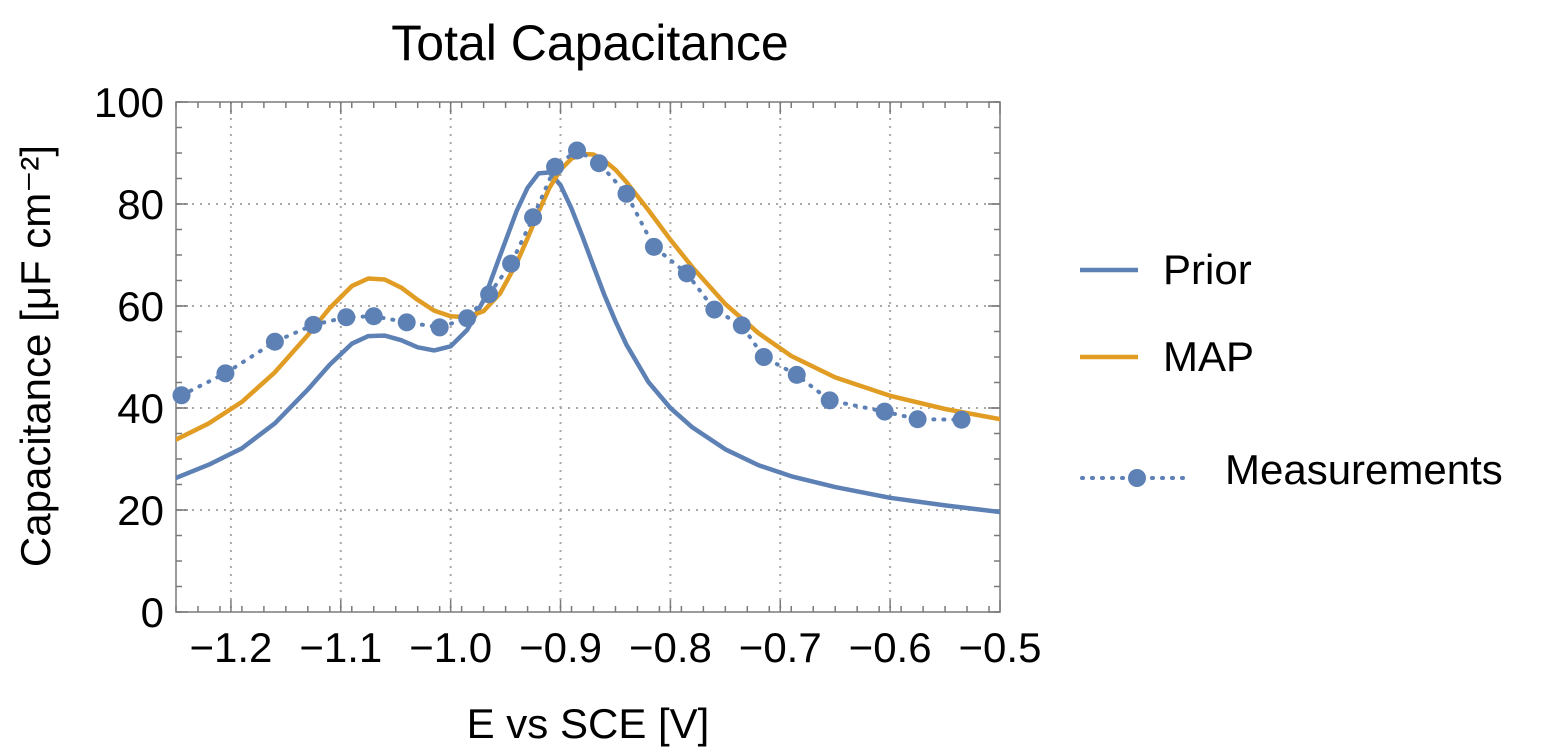  Describe the element at coordinates (780, 647) in the screenshot. I see `x-tick-label: −0.7` at that location.